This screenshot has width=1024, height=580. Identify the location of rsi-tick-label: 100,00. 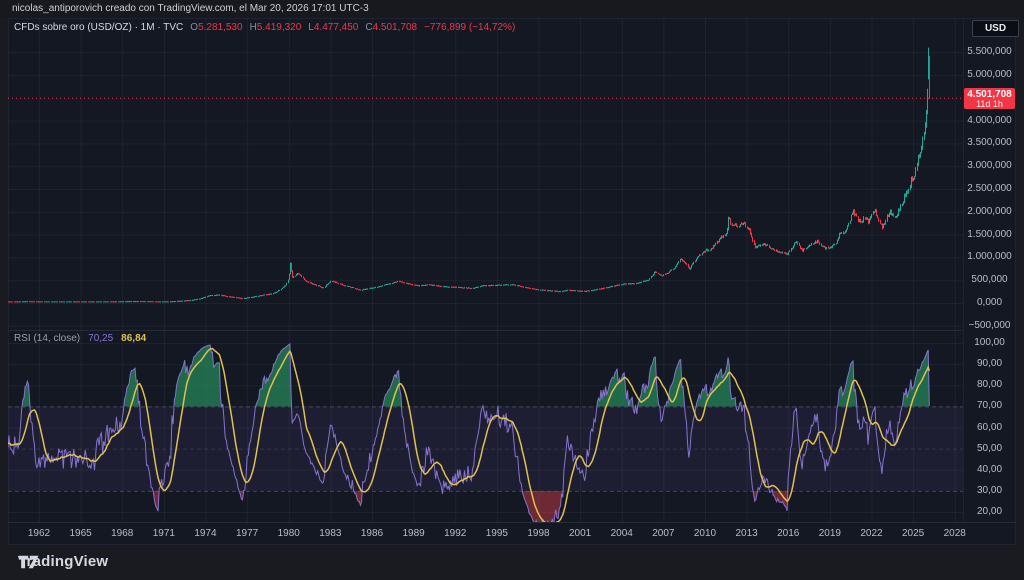
(989, 342).